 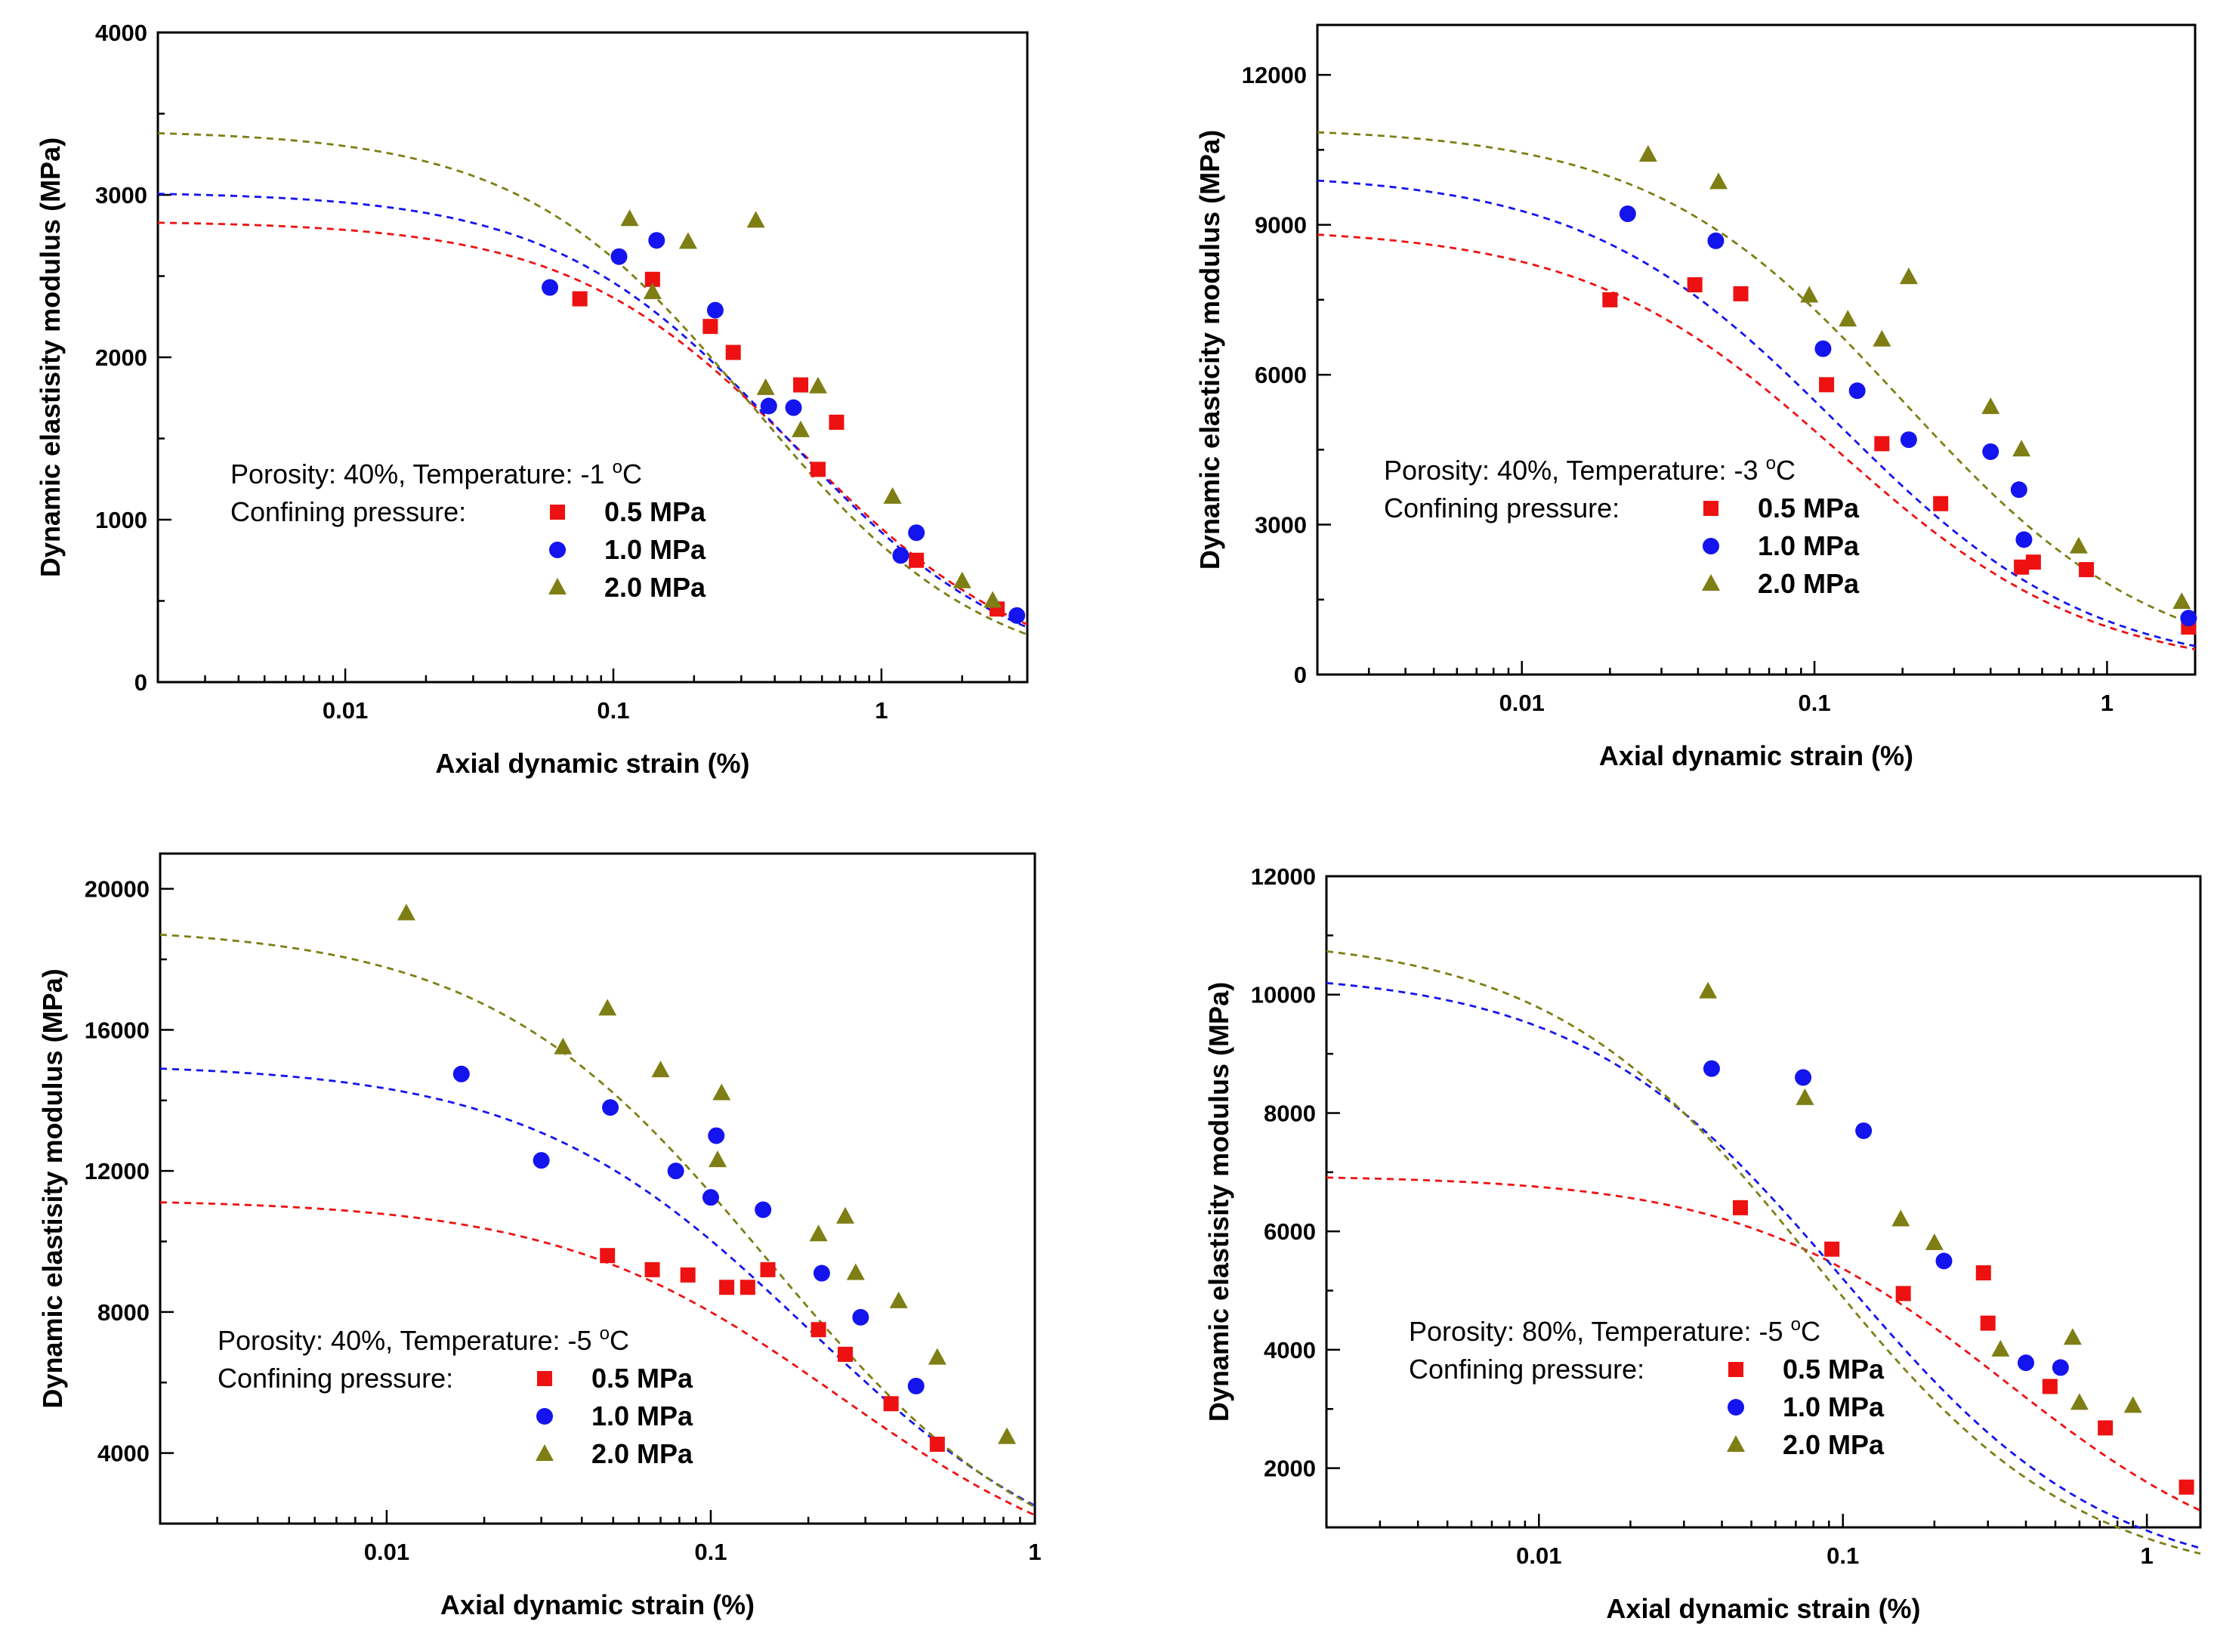 What do you see at coordinates (140, 682) in the screenshot?
I see `y-tick-label: 0` at bounding box center [140, 682].